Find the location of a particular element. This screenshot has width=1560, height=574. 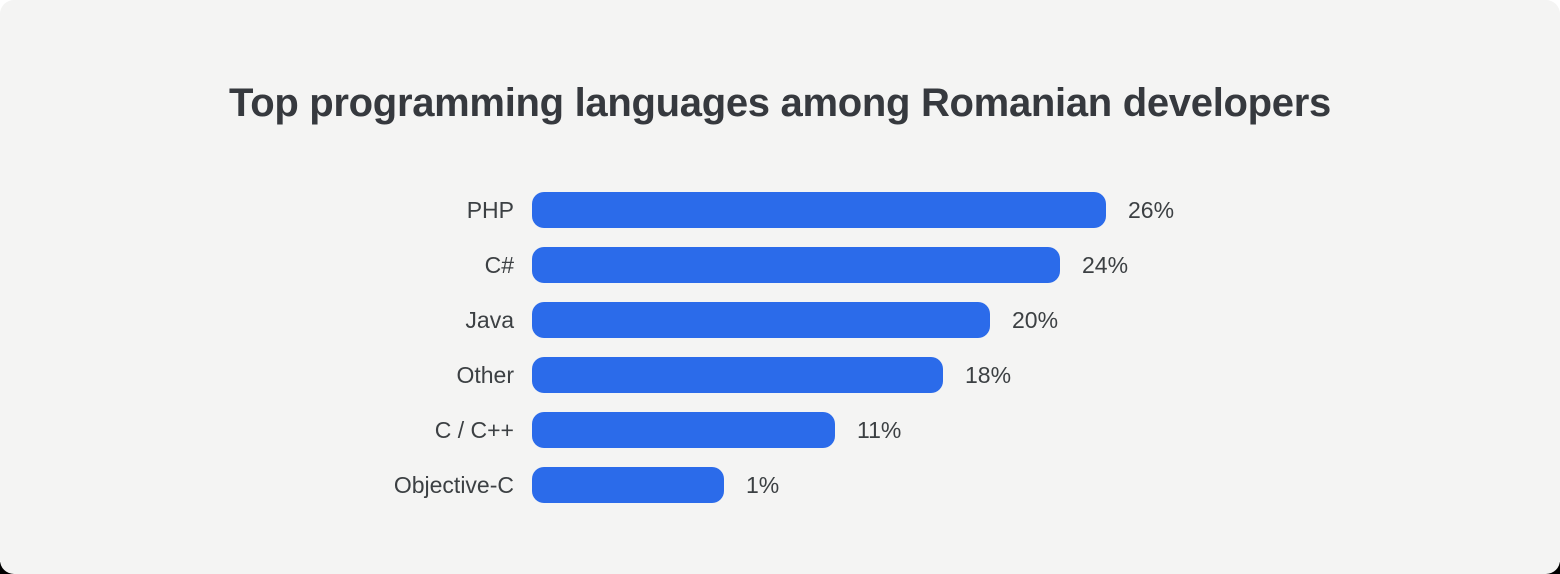

category-label: Other is located at coordinates (485, 374).